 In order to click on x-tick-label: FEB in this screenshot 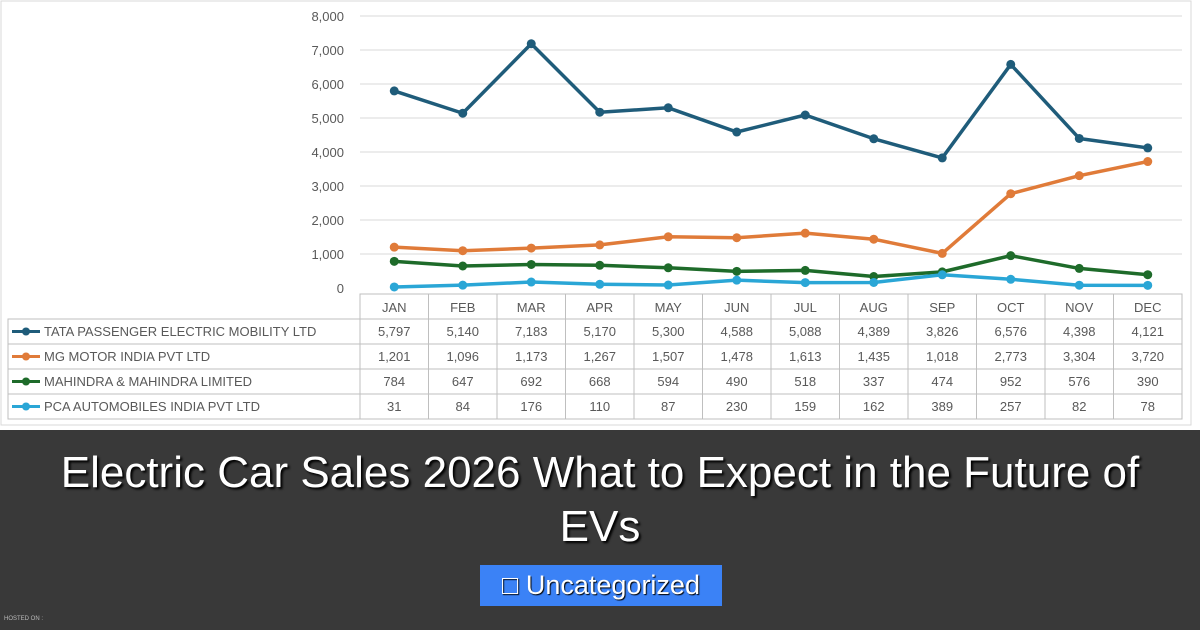, I will do `click(462, 307)`.